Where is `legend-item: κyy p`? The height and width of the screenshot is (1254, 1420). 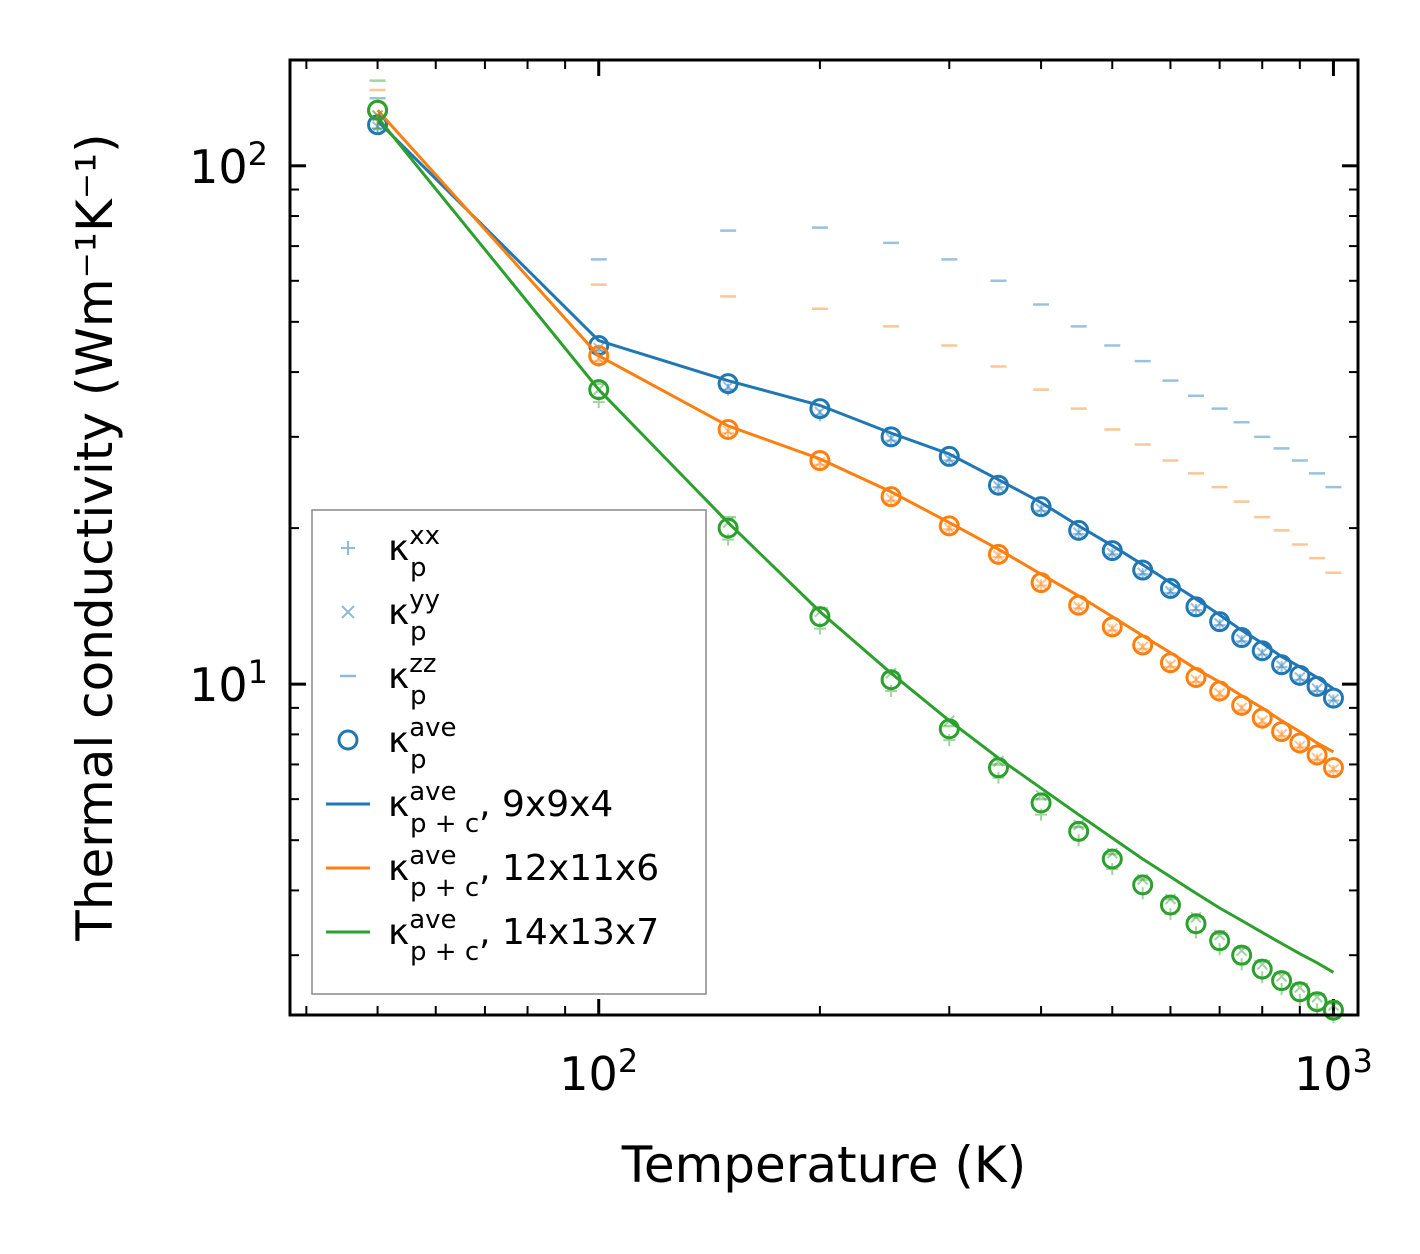
legend-item: κyy p is located at coordinates (390, 616).